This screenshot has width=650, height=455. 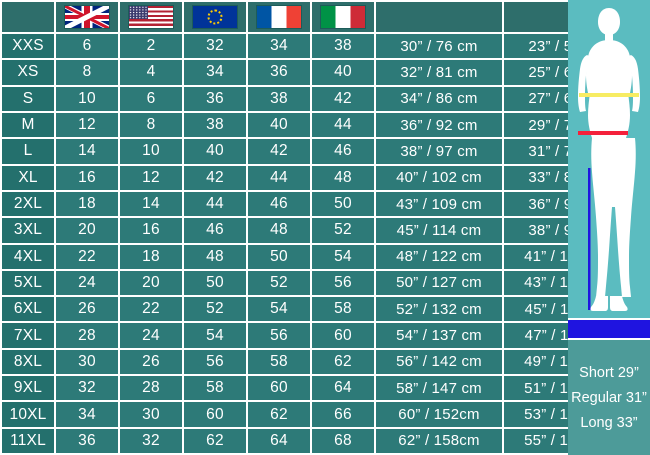 I want to click on cell-it: 64, so click(x=343, y=388).